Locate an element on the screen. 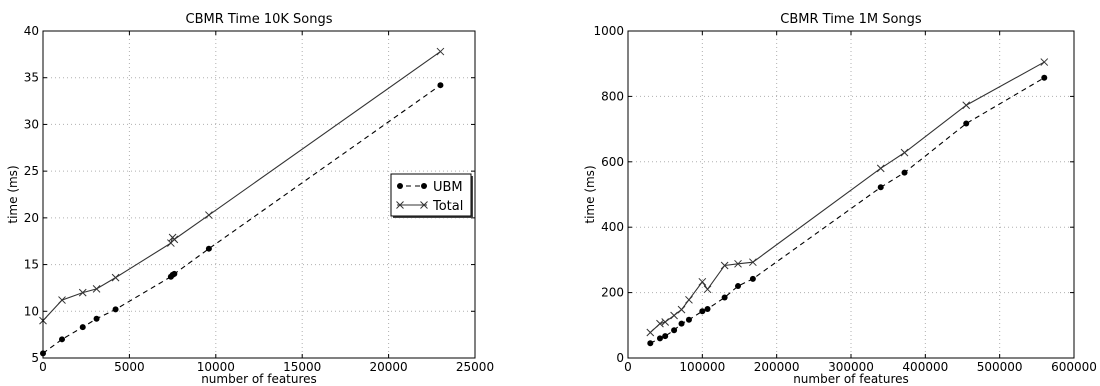 This screenshot has height=386, width=1100. x-tick-label: 15000 is located at coordinates (302, 367).